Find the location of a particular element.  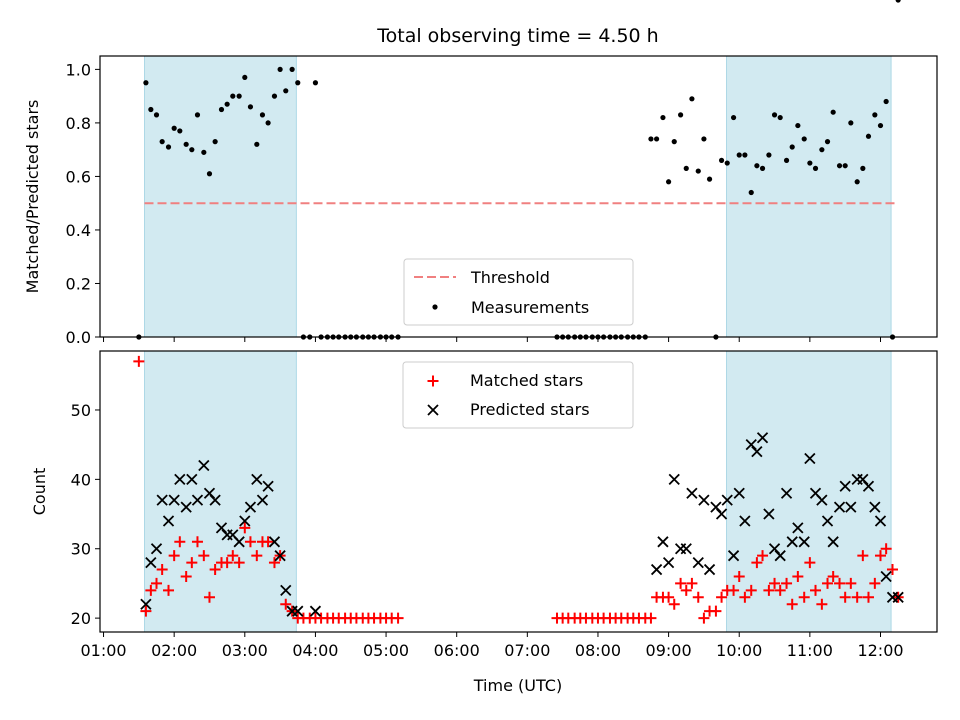

counts-legend: Matched stars Predicted stars is located at coordinates (518, 395).